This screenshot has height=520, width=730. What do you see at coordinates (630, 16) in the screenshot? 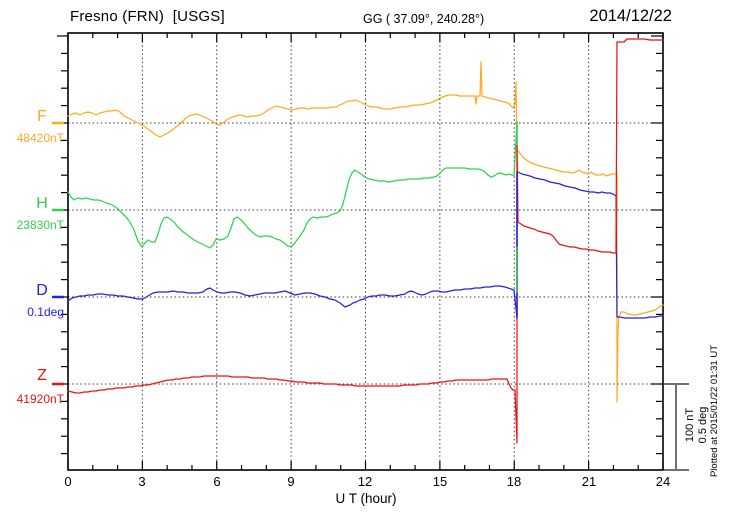
I see `plot-date: 2014/12/22` at bounding box center [630, 16].